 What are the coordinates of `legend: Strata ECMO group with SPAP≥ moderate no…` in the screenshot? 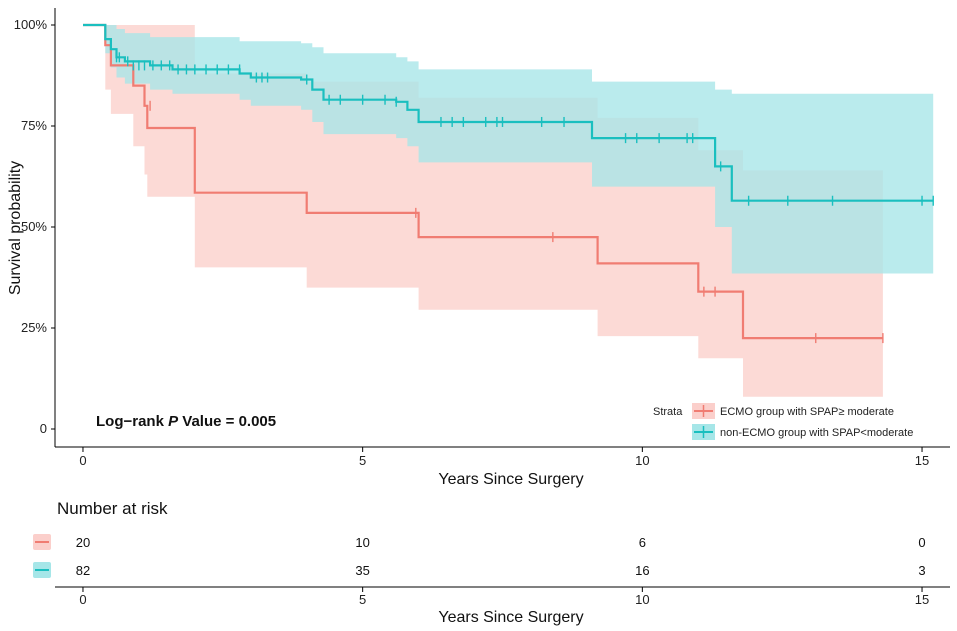 It's located at (783, 421).